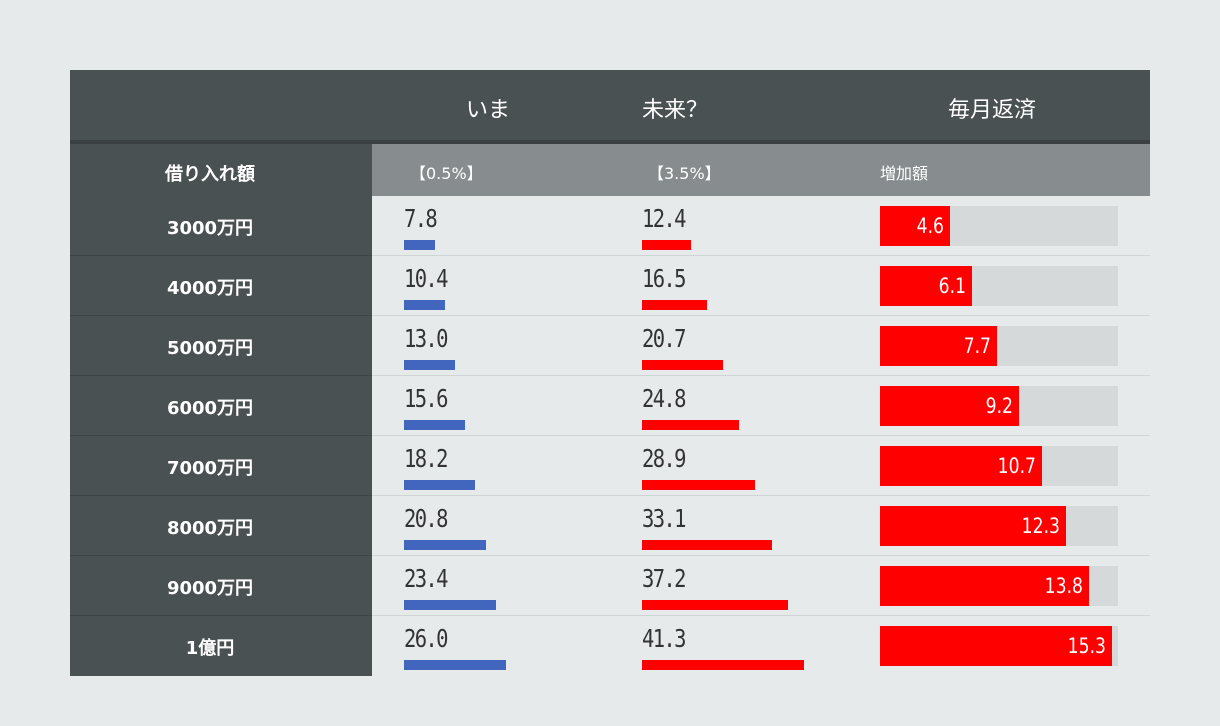  I want to click on now-value: 23.4, so click(426, 578).